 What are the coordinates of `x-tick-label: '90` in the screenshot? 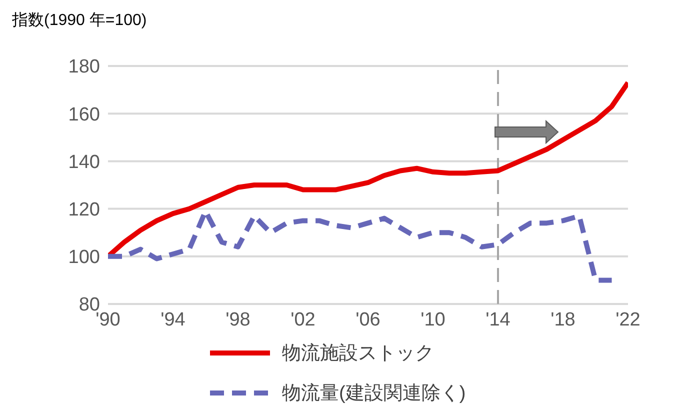 It's located at (108, 319).